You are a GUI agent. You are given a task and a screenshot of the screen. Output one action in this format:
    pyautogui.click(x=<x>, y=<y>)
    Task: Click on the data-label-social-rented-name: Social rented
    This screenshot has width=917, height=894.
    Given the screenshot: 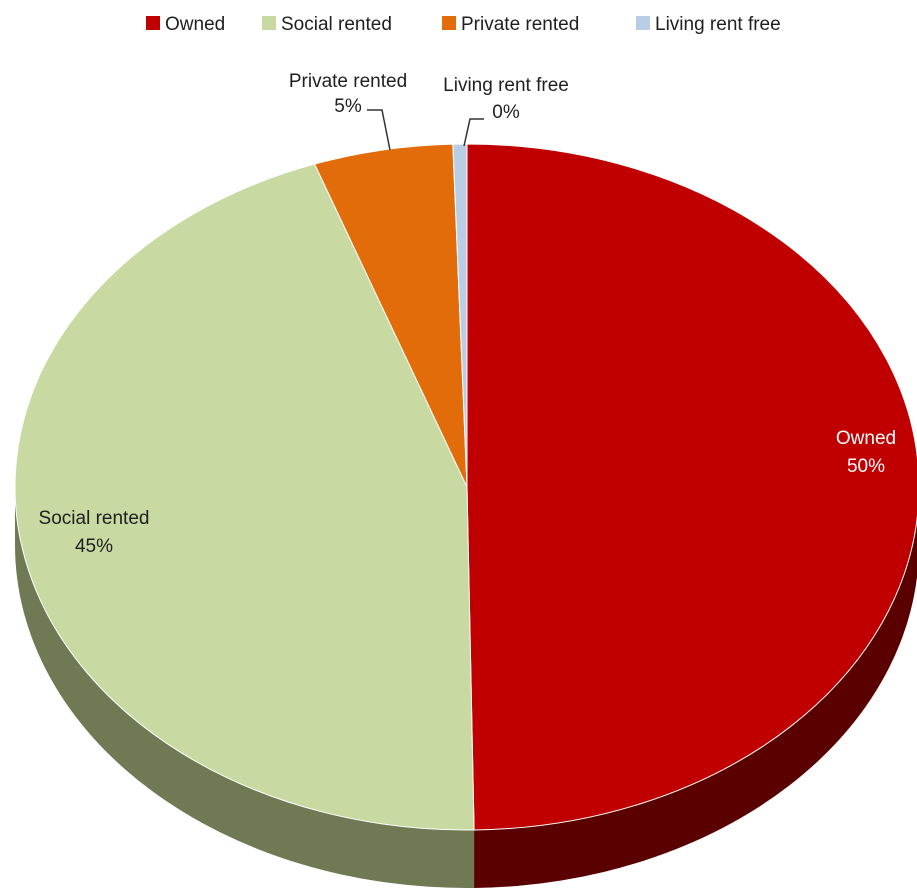 What is the action you would take?
    pyautogui.click(x=94, y=518)
    